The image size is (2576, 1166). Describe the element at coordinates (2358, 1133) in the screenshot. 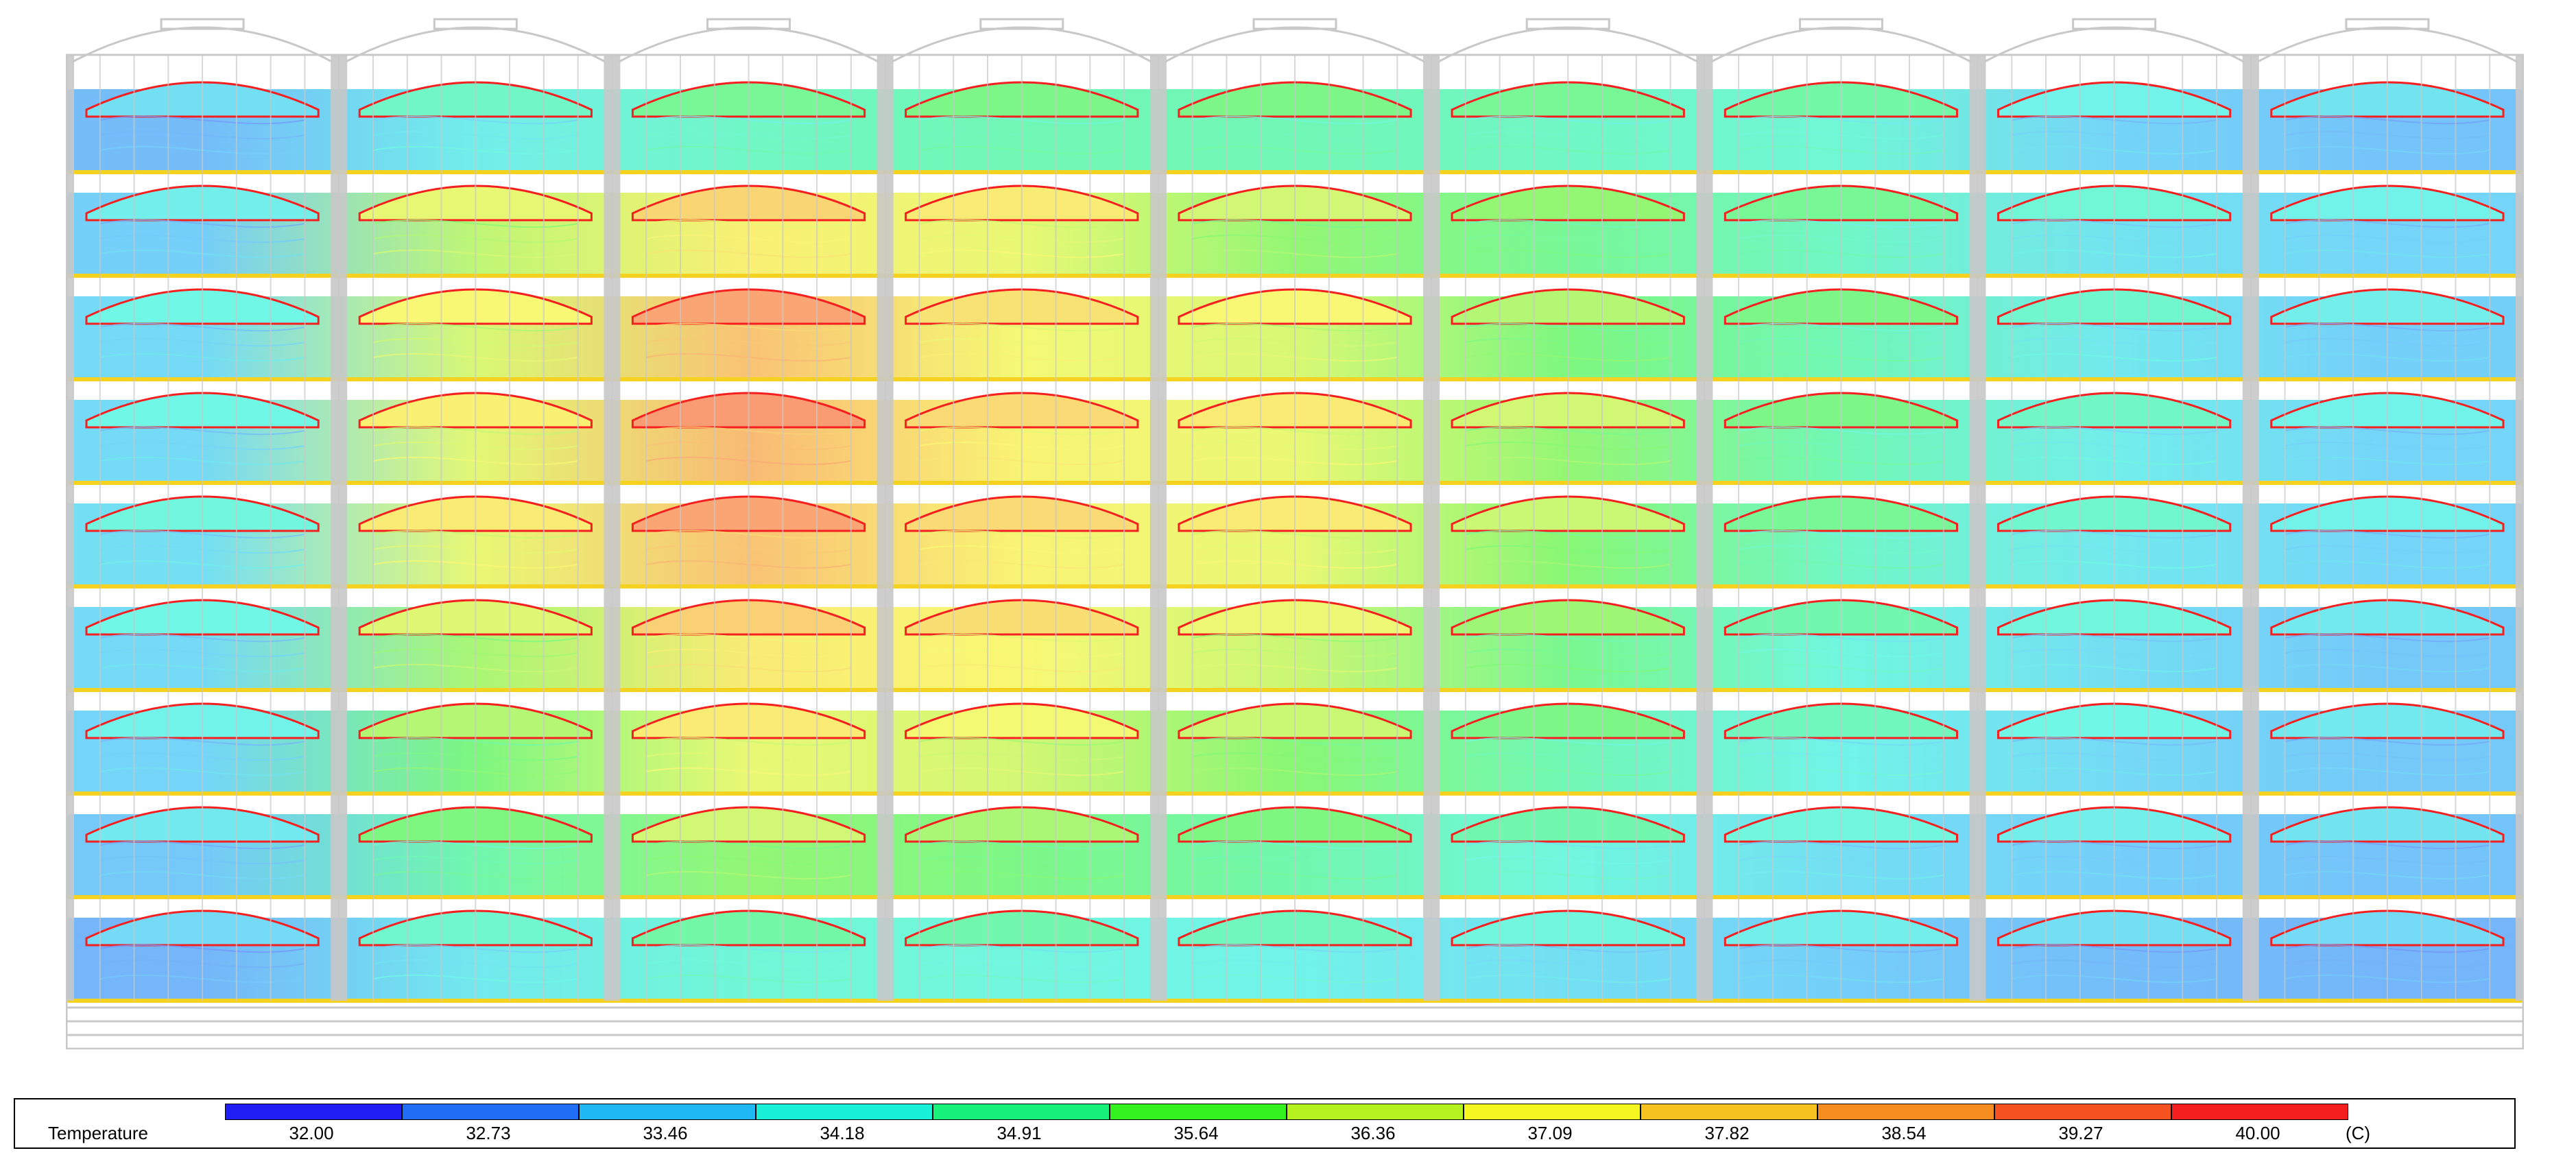

I see `legend-unit: (C)` at that location.